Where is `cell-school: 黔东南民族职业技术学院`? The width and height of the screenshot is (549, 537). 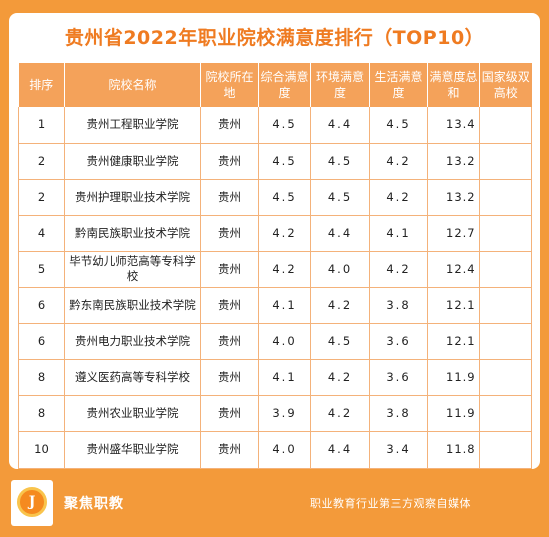
cell-school: 黔东南民族职业技术学院 is located at coordinates (132, 305).